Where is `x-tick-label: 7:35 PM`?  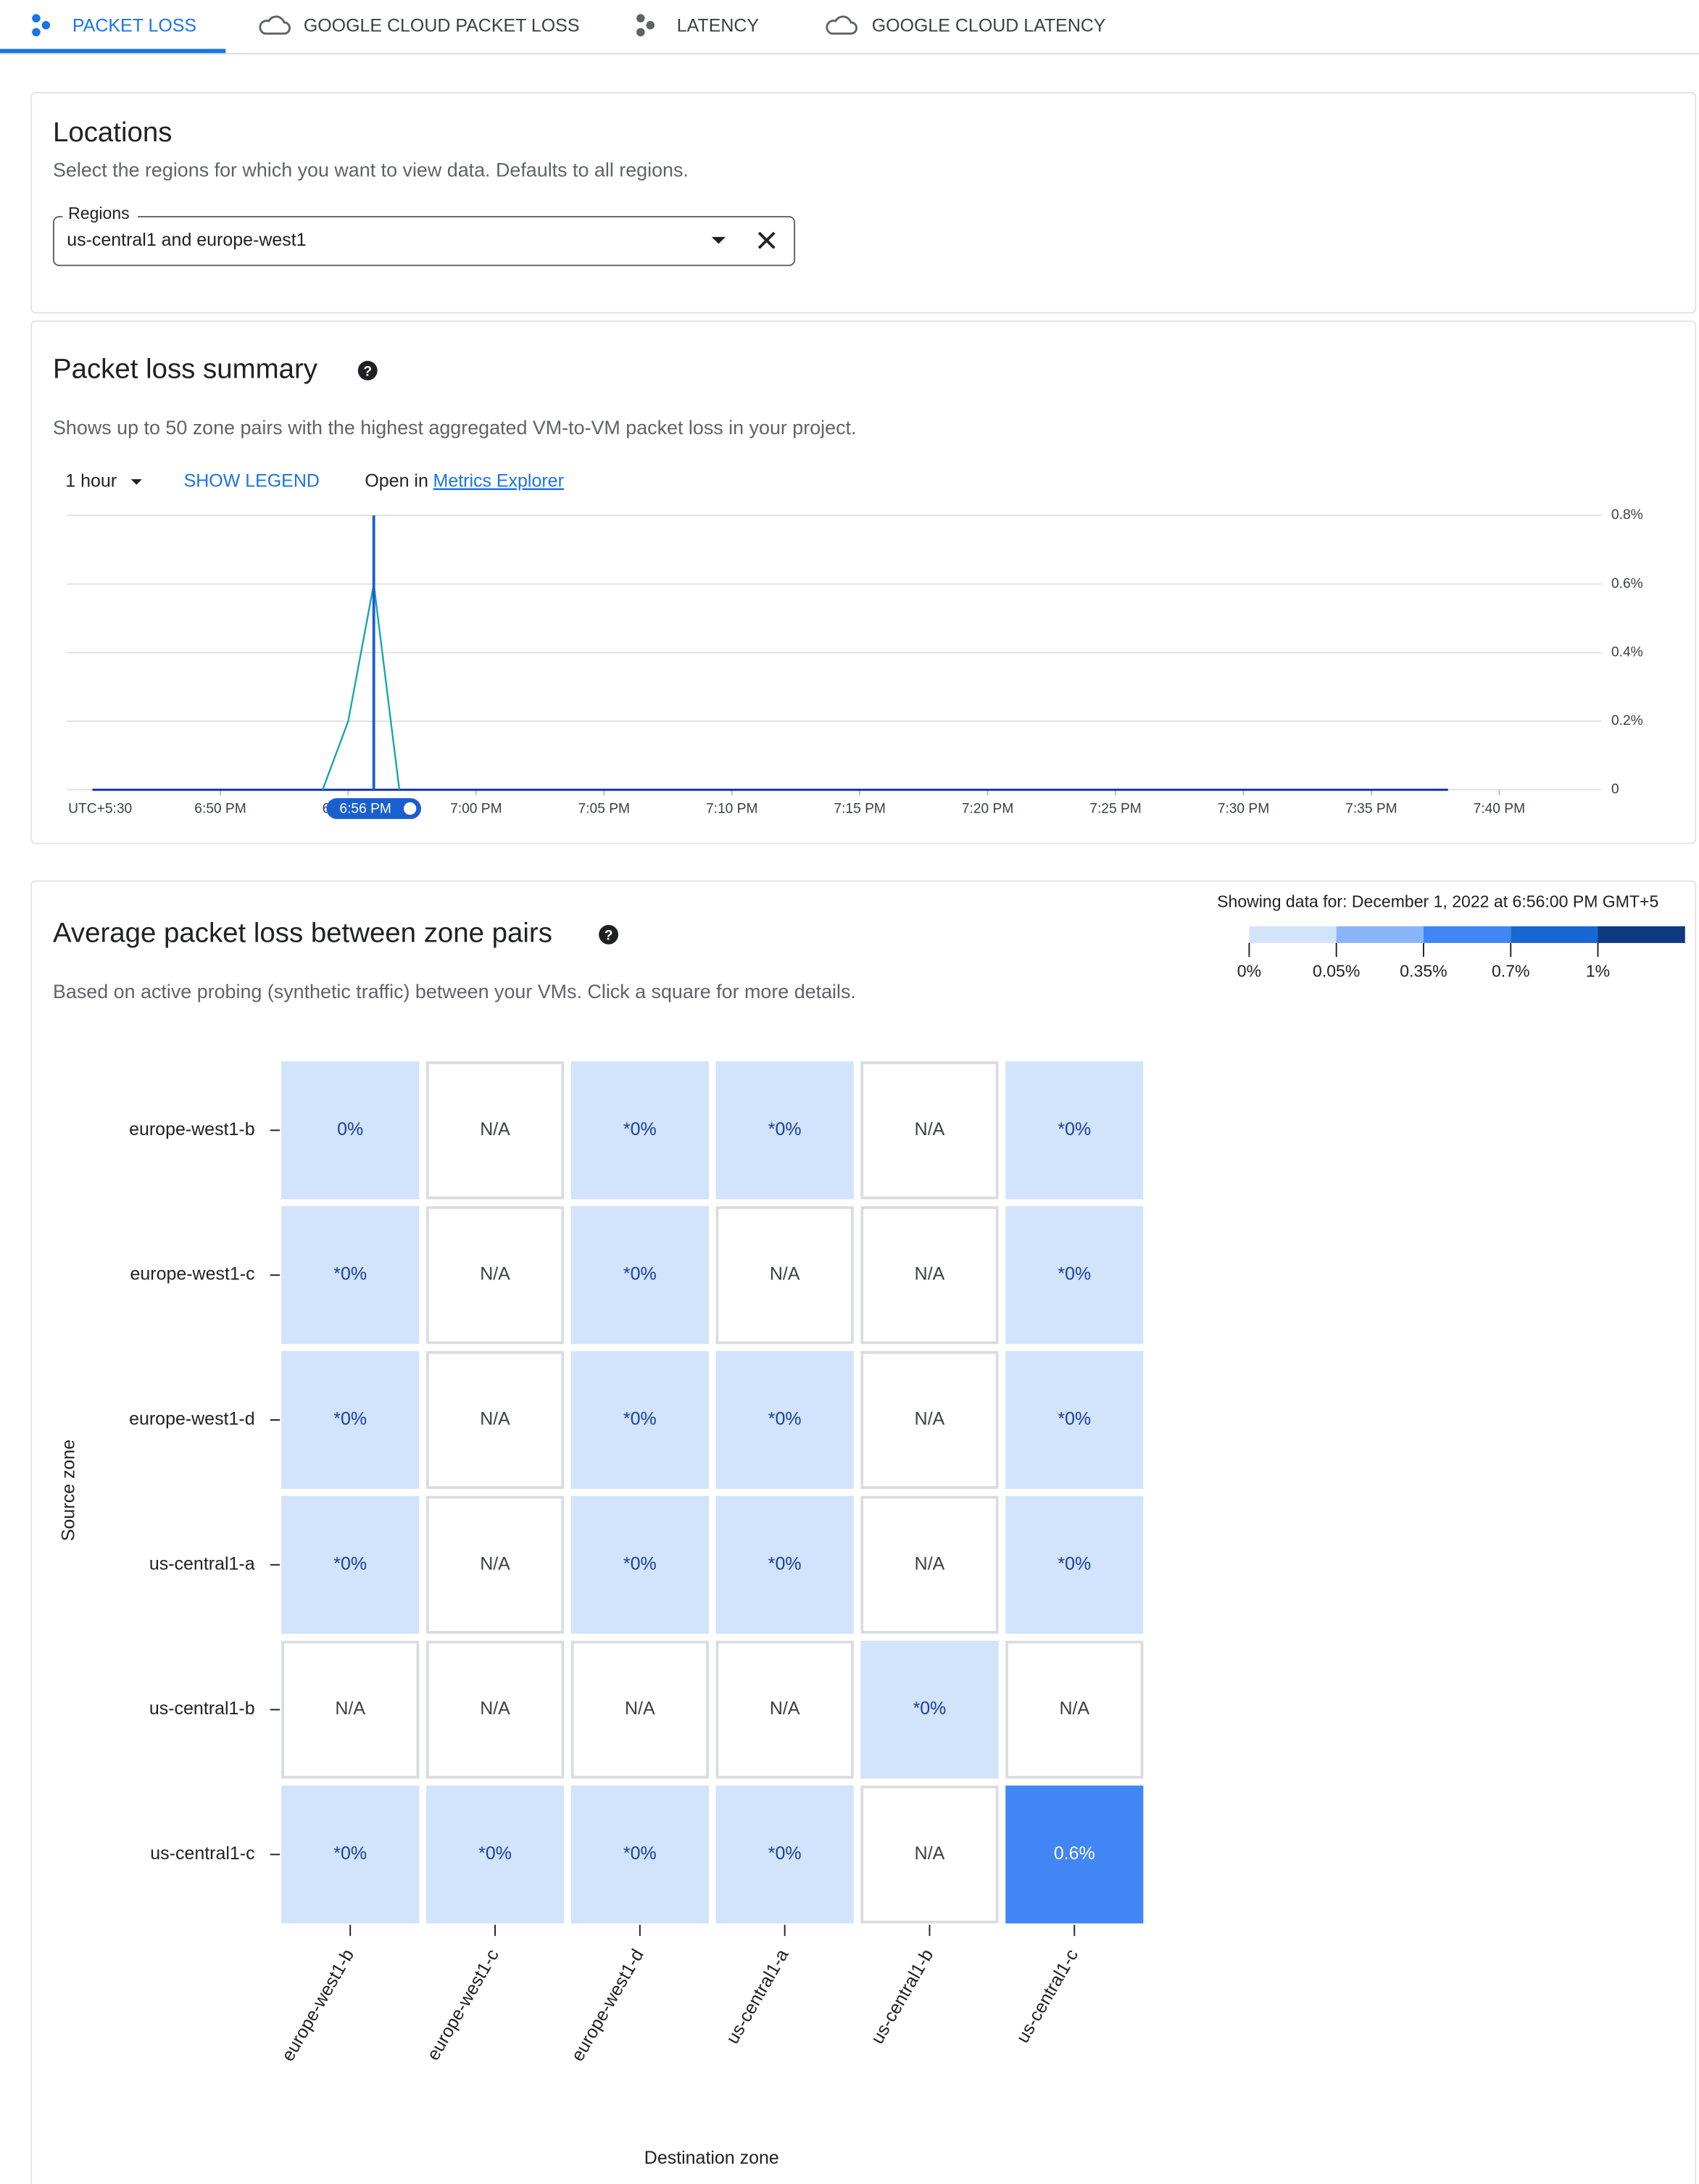
x-tick-label: 7:35 PM is located at coordinates (1371, 809).